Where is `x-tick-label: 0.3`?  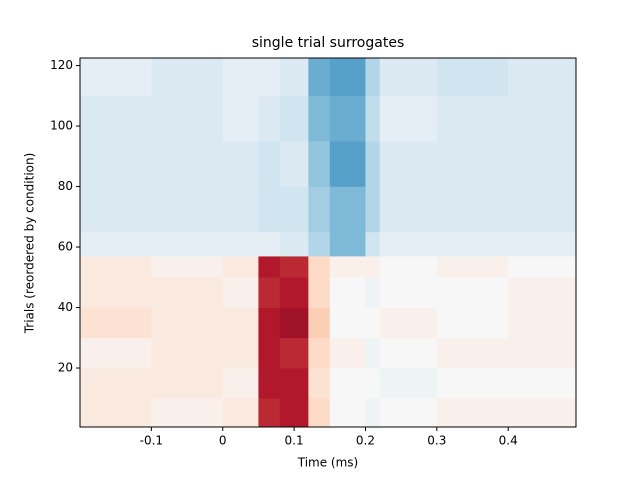 x-tick-label: 0.3 is located at coordinates (436, 441).